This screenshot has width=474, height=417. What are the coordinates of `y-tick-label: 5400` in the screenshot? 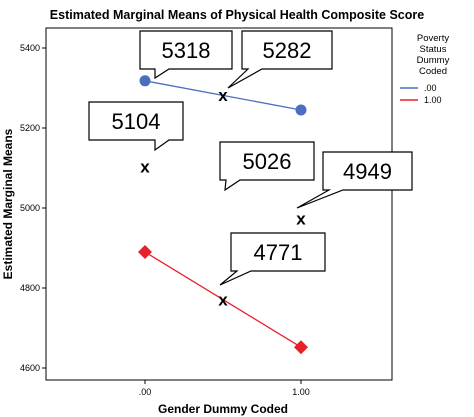 It's located at (30, 48).